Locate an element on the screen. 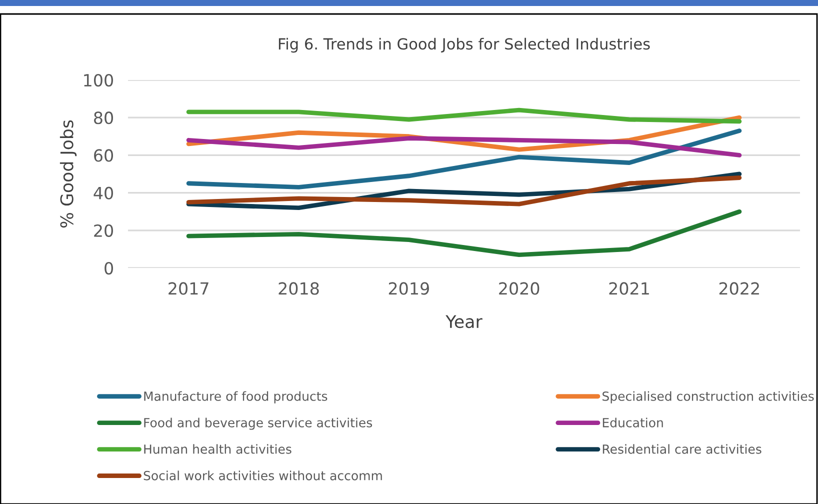 The height and width of the screenshot is (504, 818). chart-title: Fig 6. Trends in Good Jobs for Selected Industries is located at coordinates (464, 45).